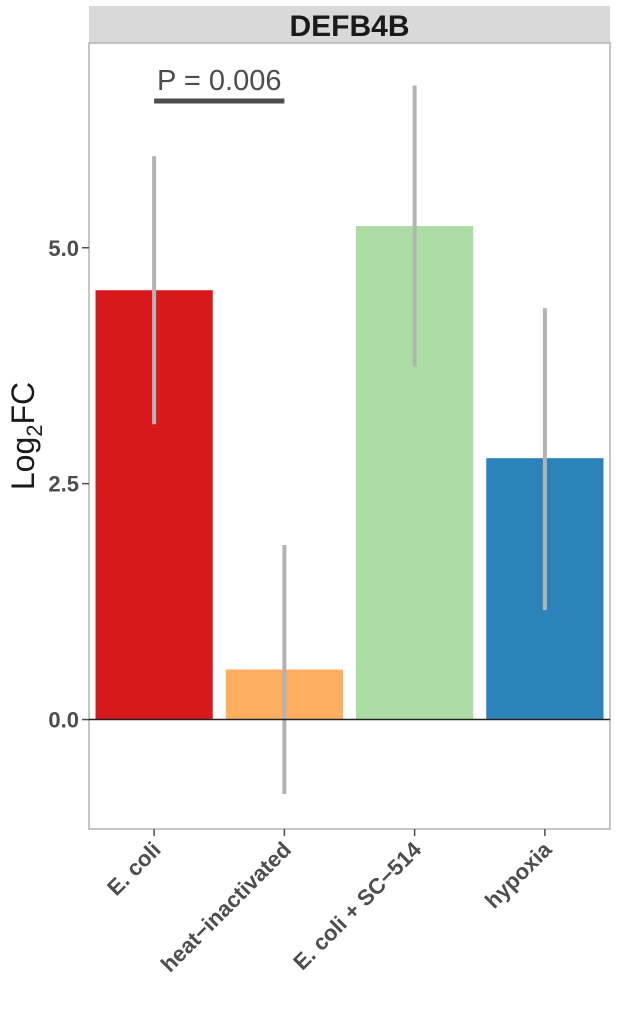  I want to click on p-value-label: P = 0.006, so click(219, 81).